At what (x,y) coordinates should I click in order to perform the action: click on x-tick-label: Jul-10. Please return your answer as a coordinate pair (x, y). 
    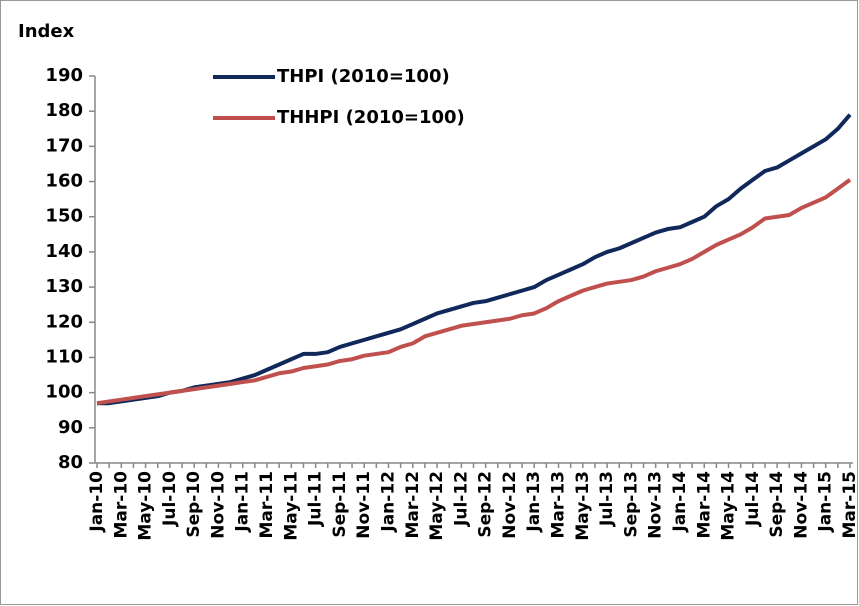
    Looking at the image, I should click on (170, 499).